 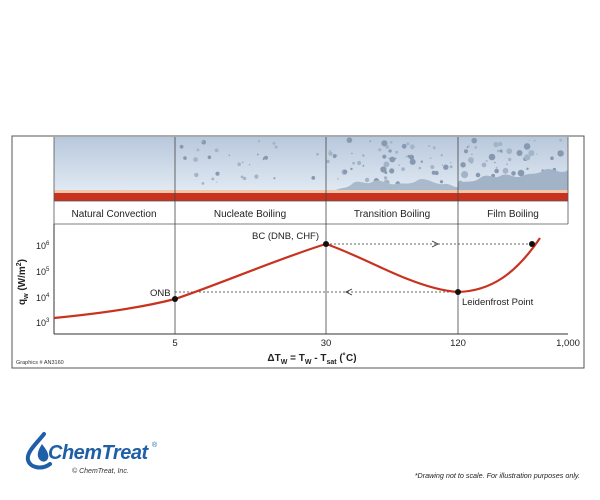 What do you see at coordinates (23, 282) in the screenshot?
I see `y-axis-label: qw (W/m2)` at bounding box center [23, 282].